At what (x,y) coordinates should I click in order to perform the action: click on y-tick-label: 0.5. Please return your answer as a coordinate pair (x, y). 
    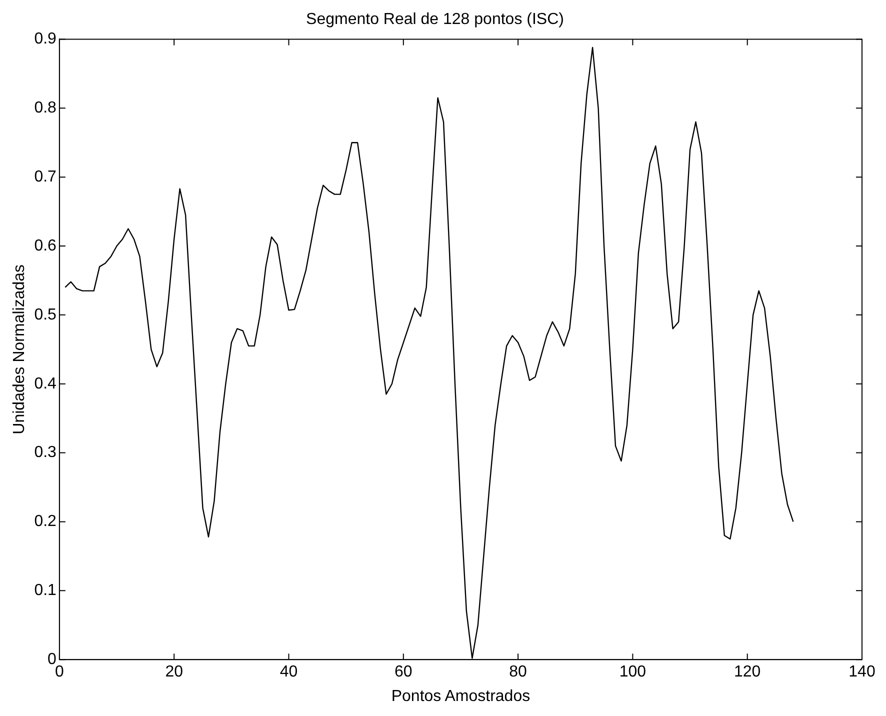
    Looking at the image, I should click on (45, 315).